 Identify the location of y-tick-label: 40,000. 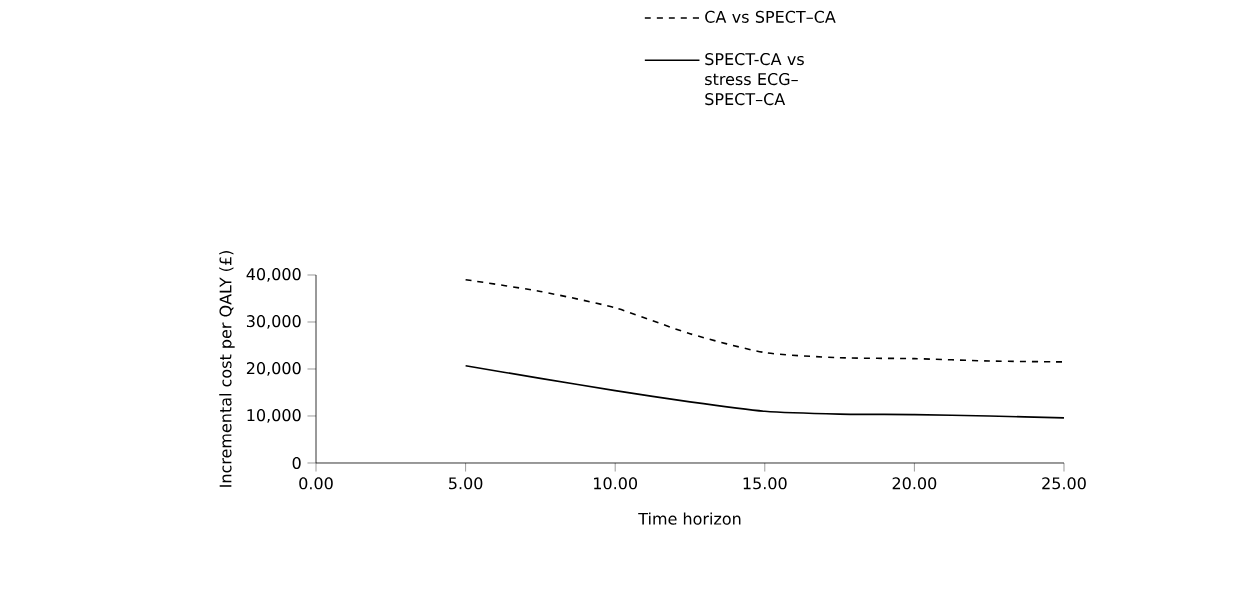
(273, 275).